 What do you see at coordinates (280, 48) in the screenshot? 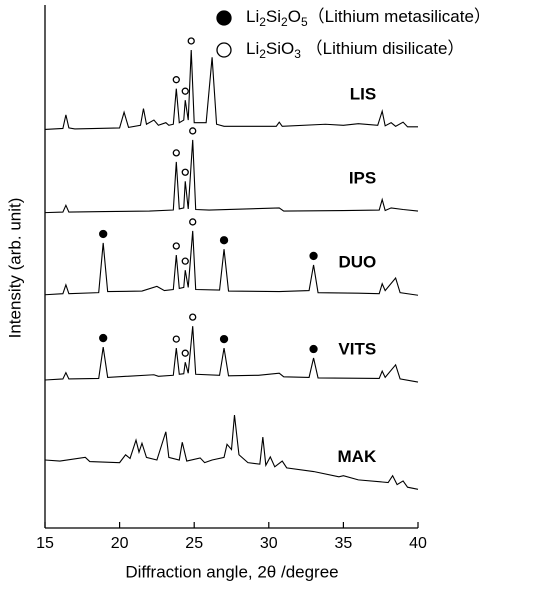
I see `legend-text-part: SiO` at bounding box center [280, 48].